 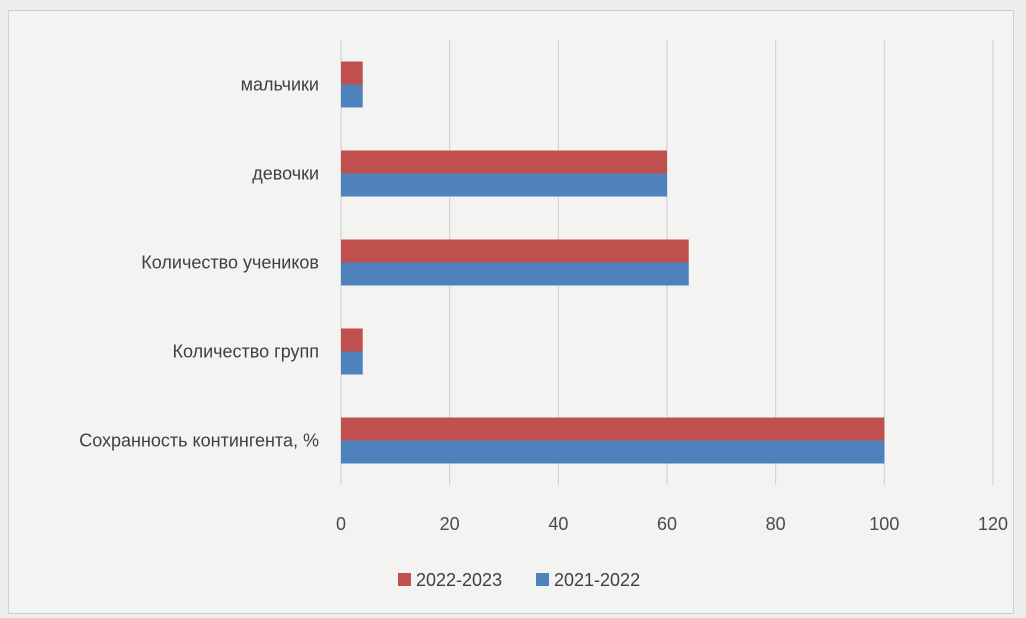 What do you see at coordinates (597, 580) in the screenshot?
I see `legend-label: 2021-2022` at bounding box center [597, 580].